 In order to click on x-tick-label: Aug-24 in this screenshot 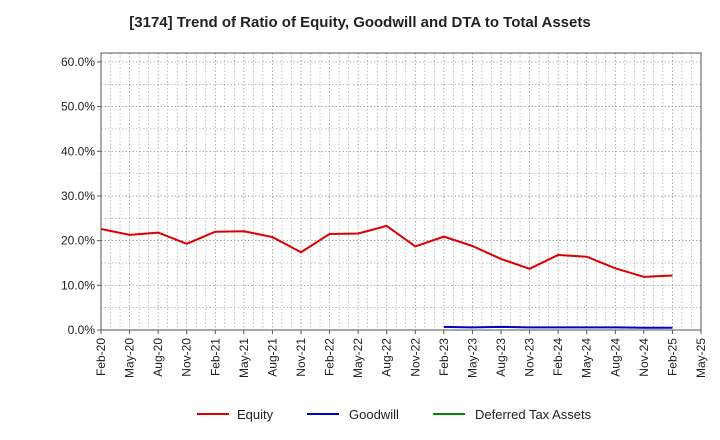, I will do `click(615, 357)`.